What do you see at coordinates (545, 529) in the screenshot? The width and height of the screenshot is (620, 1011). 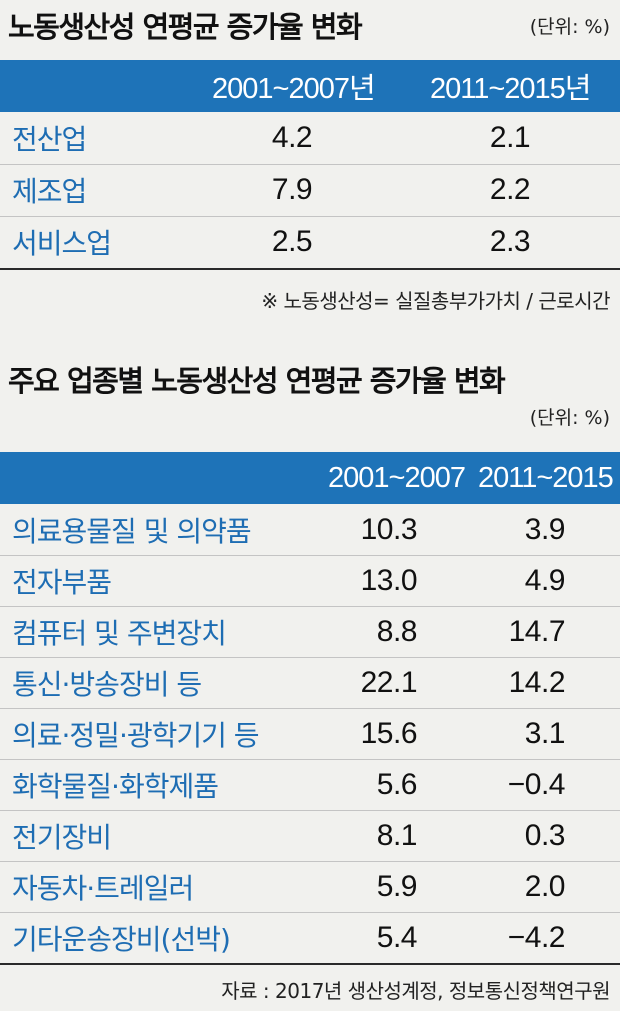 I see `table2-cell: 3.9` at bounding box center [545, 529].